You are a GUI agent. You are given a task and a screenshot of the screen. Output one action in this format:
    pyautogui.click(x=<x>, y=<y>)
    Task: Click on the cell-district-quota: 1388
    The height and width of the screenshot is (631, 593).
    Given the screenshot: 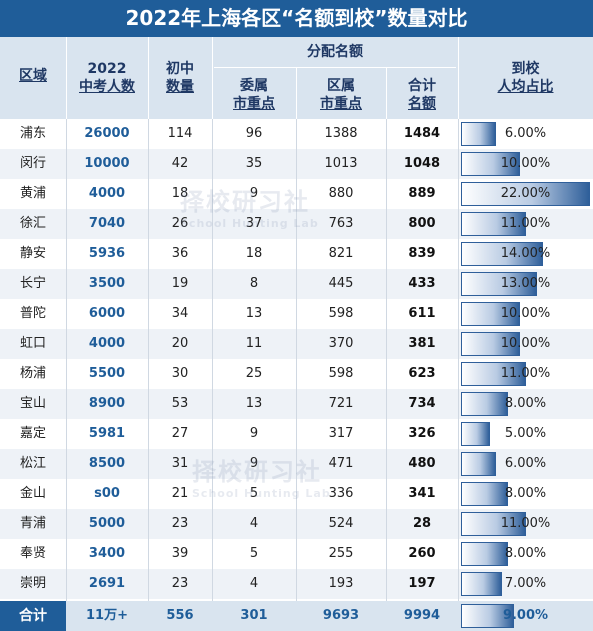 What is the action you would take?
    pyautogui.click(x=341, y=133)
    